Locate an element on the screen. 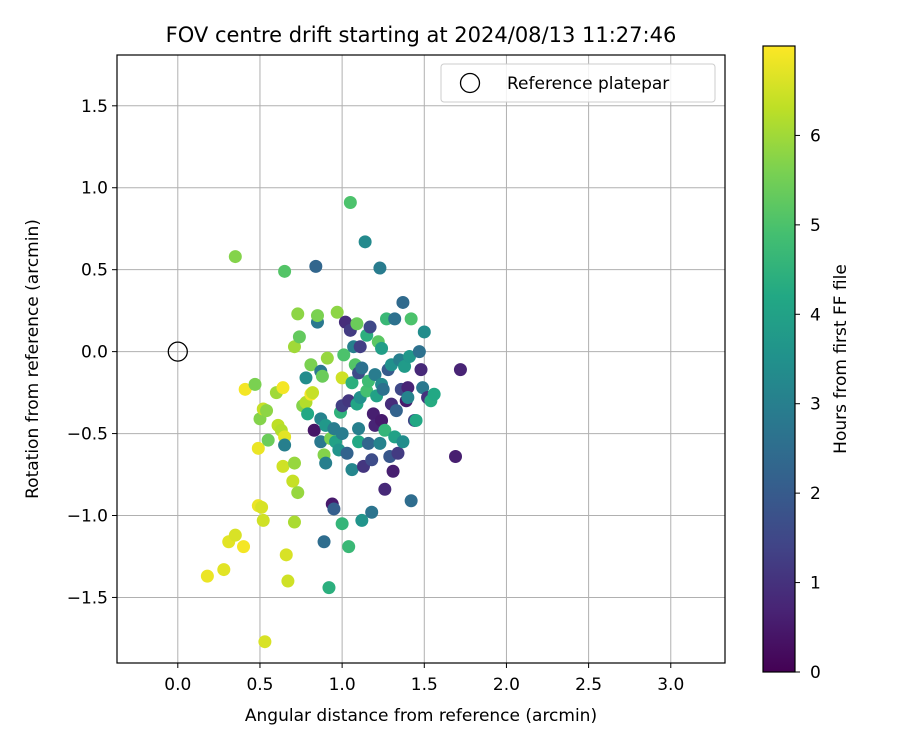  reference-marker-layer is located at coordinates (177, 351).